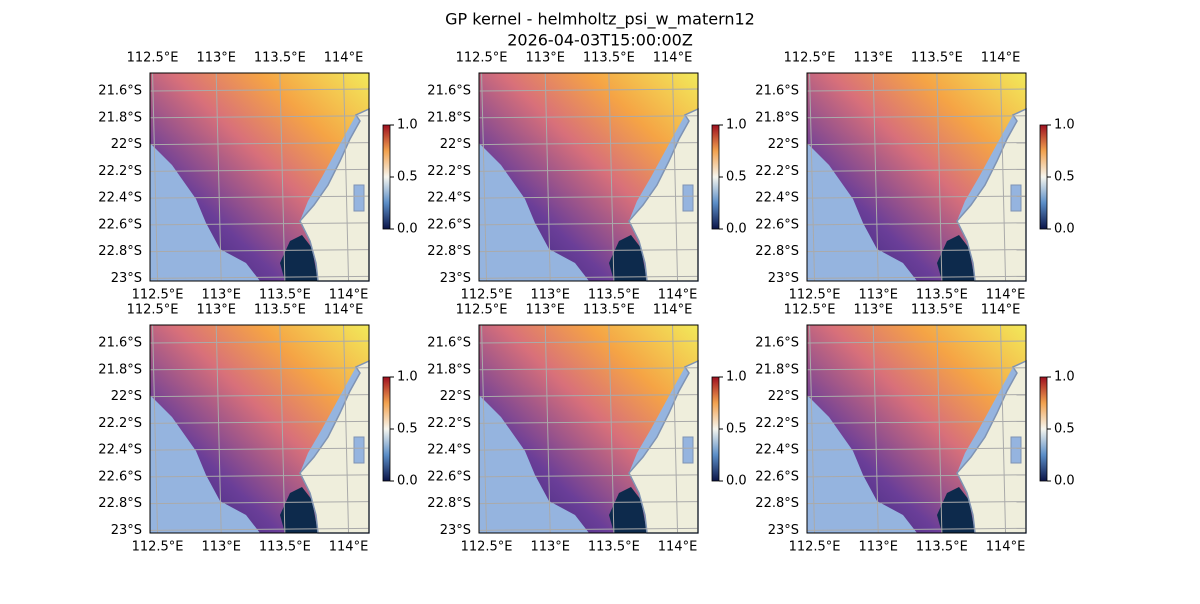 The image size is (1200, 604). What do you see at coordinates (1043, 429) in the screenshot?
I see `colorbar-gradient` at bounding box center [1043, 429].